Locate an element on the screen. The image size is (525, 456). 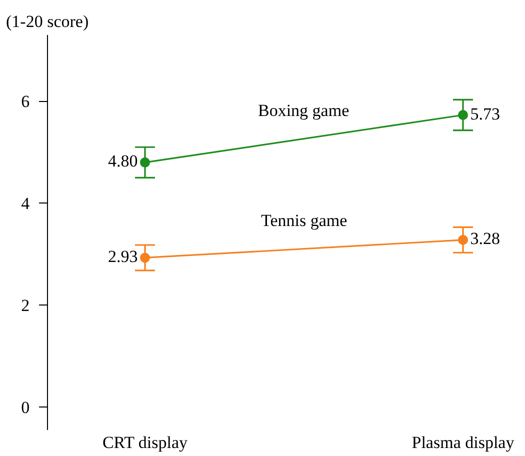
y-tick-label: 4 is located at coordinates (25, 204).